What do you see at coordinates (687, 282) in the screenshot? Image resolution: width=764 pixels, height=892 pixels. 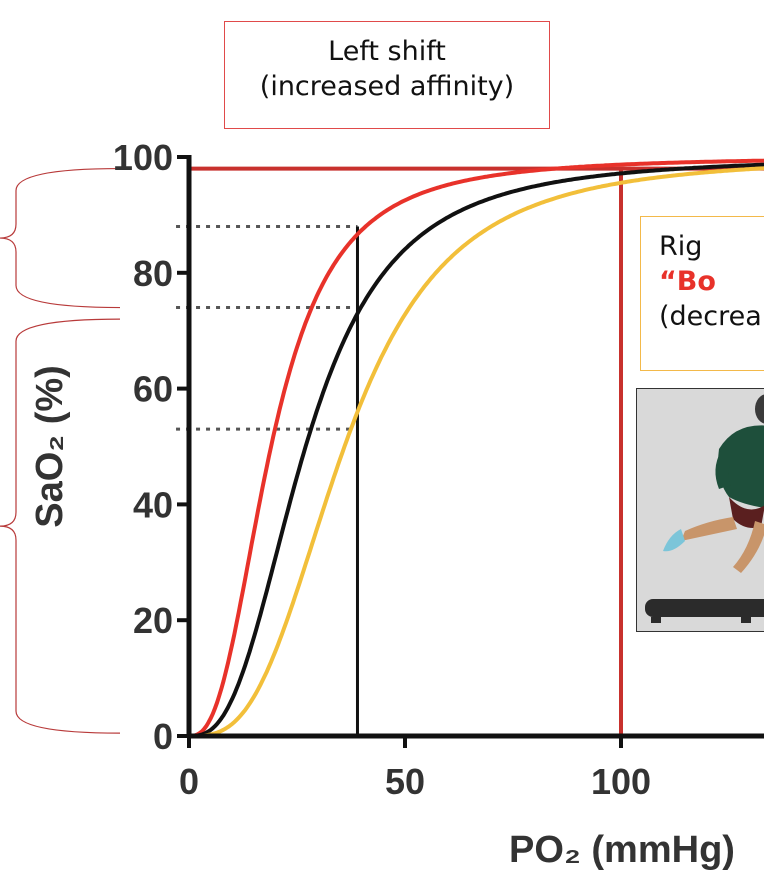 I see `right-shift-effect: “Bo` at bounding box center [687, 282].